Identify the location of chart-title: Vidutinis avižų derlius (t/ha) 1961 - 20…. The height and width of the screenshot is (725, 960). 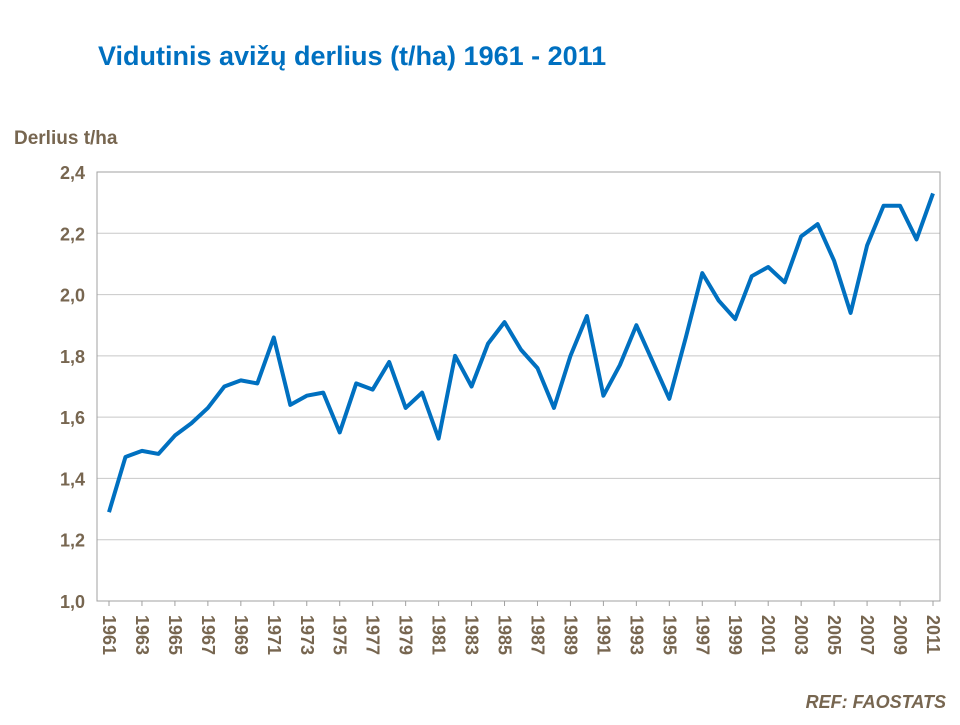
(352, 56).